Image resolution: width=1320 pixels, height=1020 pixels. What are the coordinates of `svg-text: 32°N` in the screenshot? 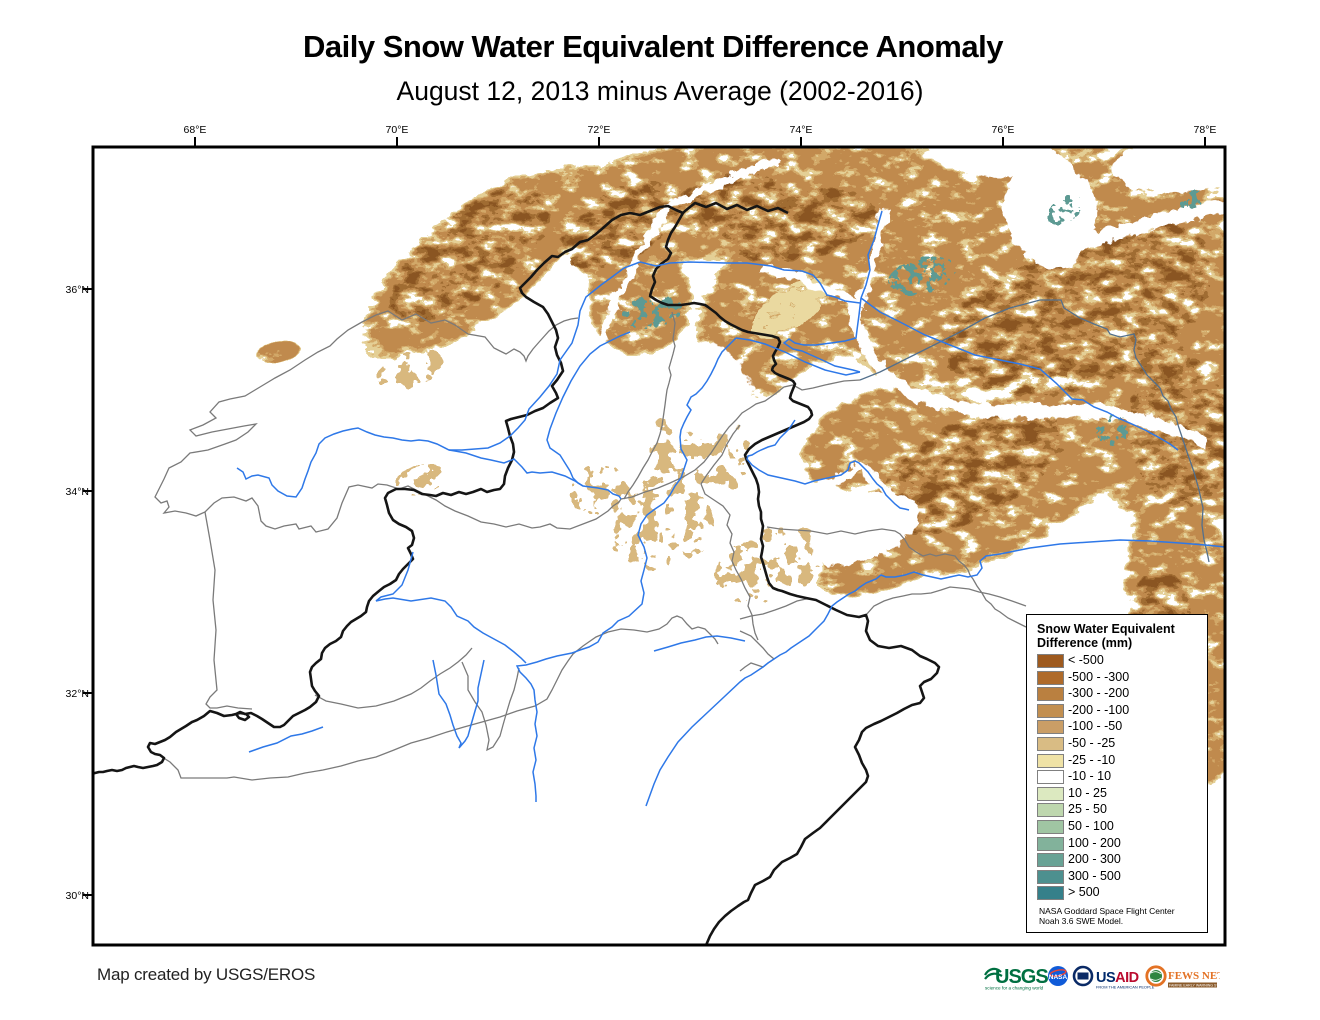 It's located at (77, 694).